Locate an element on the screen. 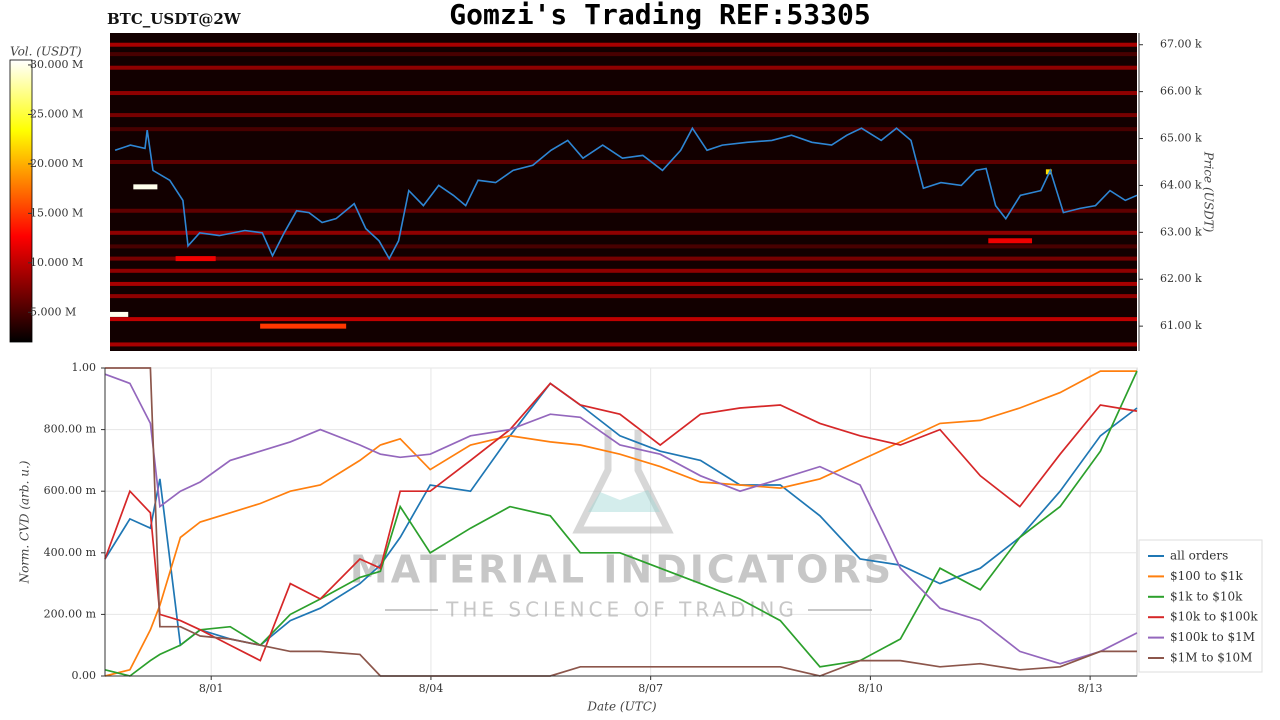 This screenshot has width=1280, height=720. colorbar-tick-label: 20.000 M is located at coordinates (56, 163).